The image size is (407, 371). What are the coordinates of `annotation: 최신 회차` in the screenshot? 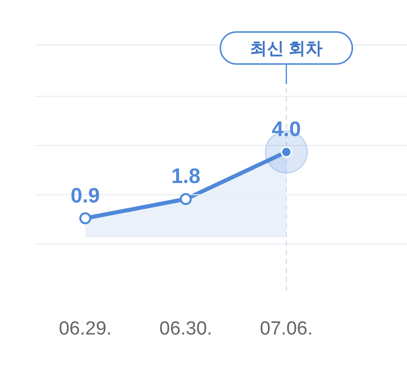 It's located at (286, 48).